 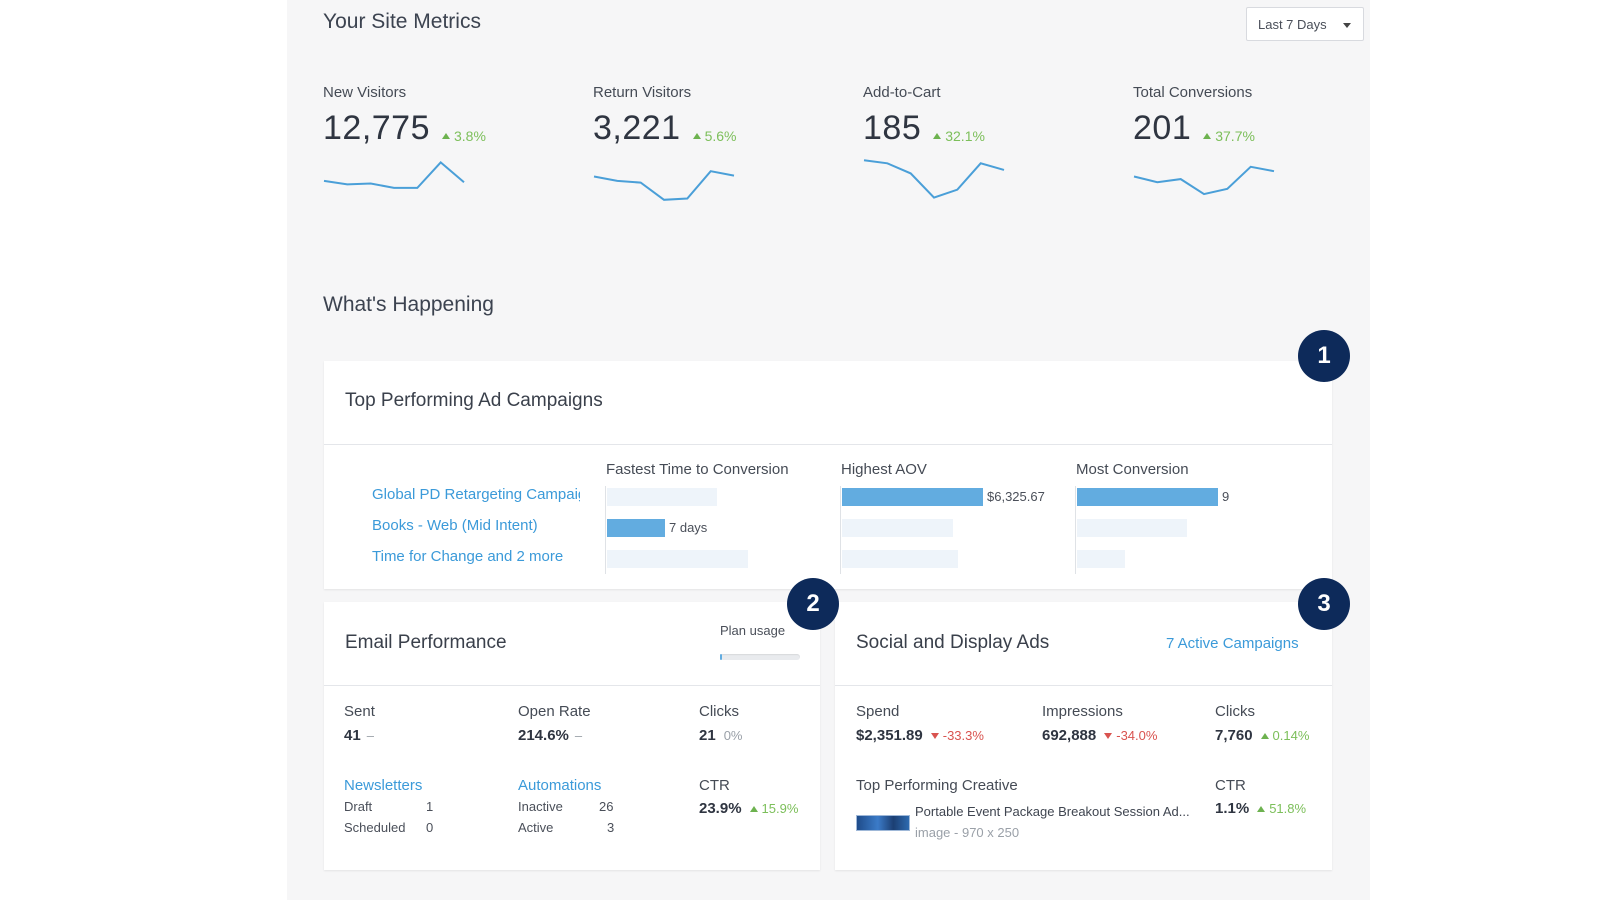 I want to click on impressions-delta-value: -34.0%, so click(x=1137, y=735).